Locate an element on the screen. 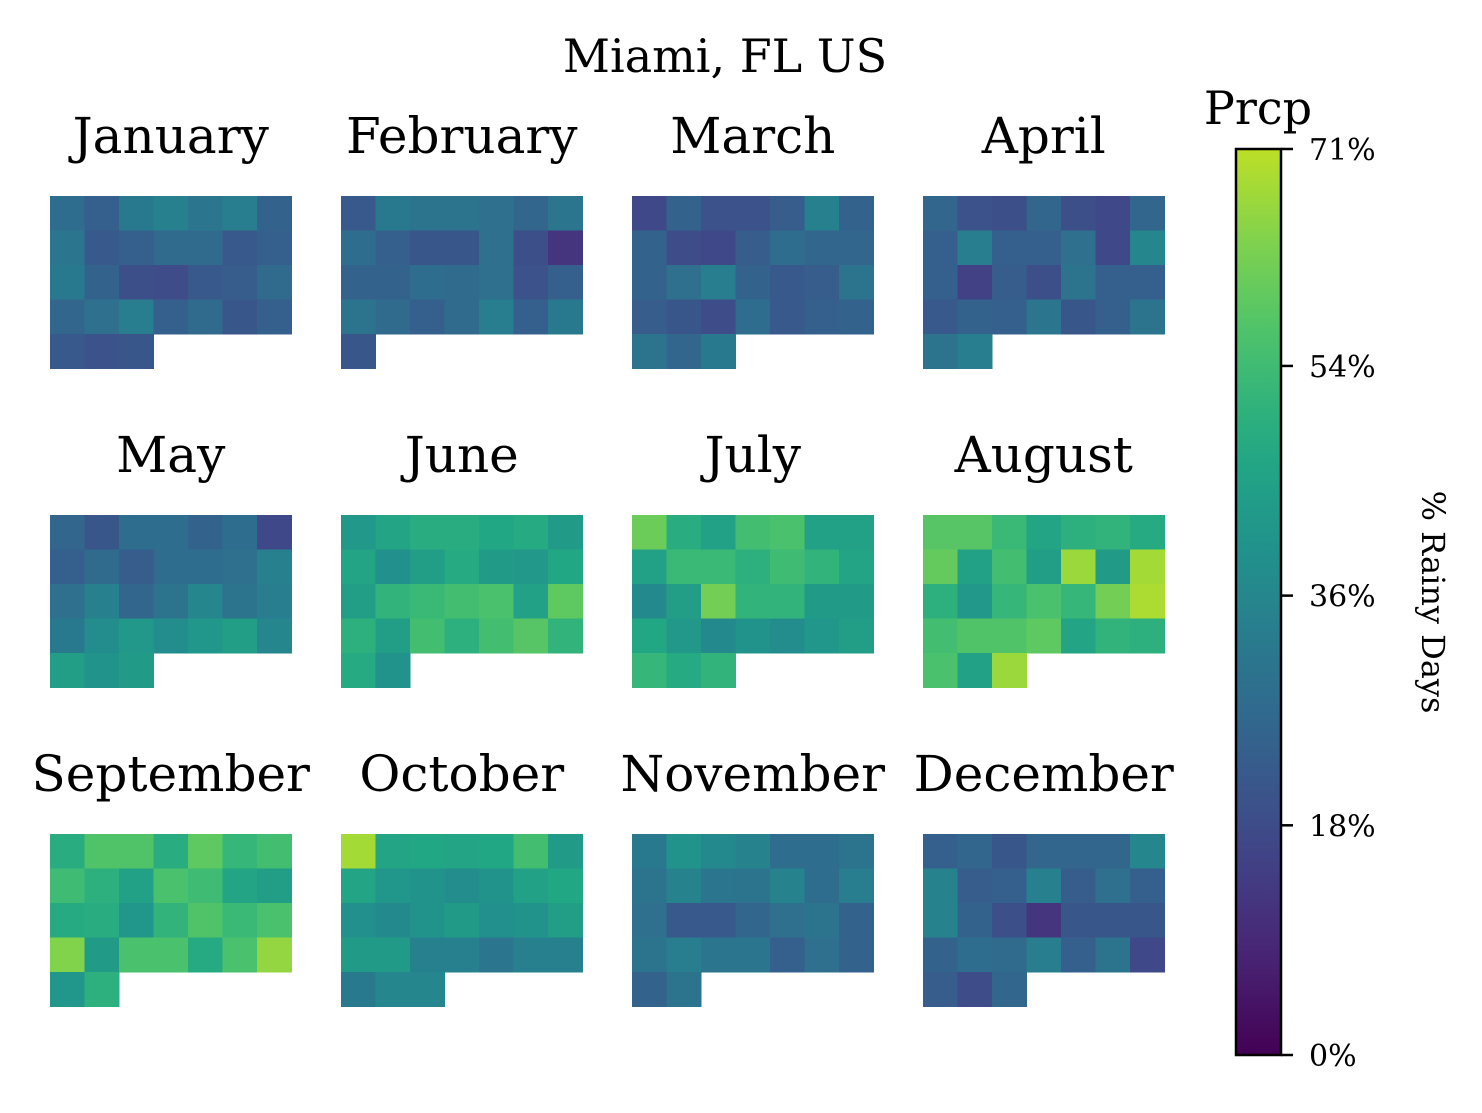 This screenshot has height=1113, width=1482. month-panel-september: September is located at coordinates (171, 876).